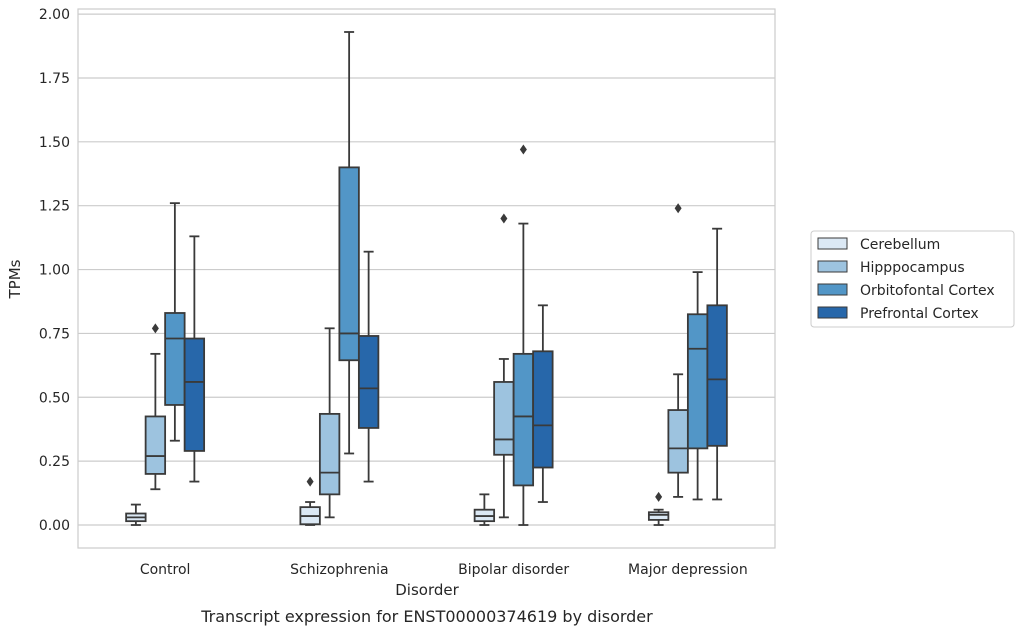 The height and width of the screenshot is (634, 1023). What do you see at coordinates (54, 398) in the screenshot?
I see `y-tick-label: 0.50` at bounding box center [54, 398].